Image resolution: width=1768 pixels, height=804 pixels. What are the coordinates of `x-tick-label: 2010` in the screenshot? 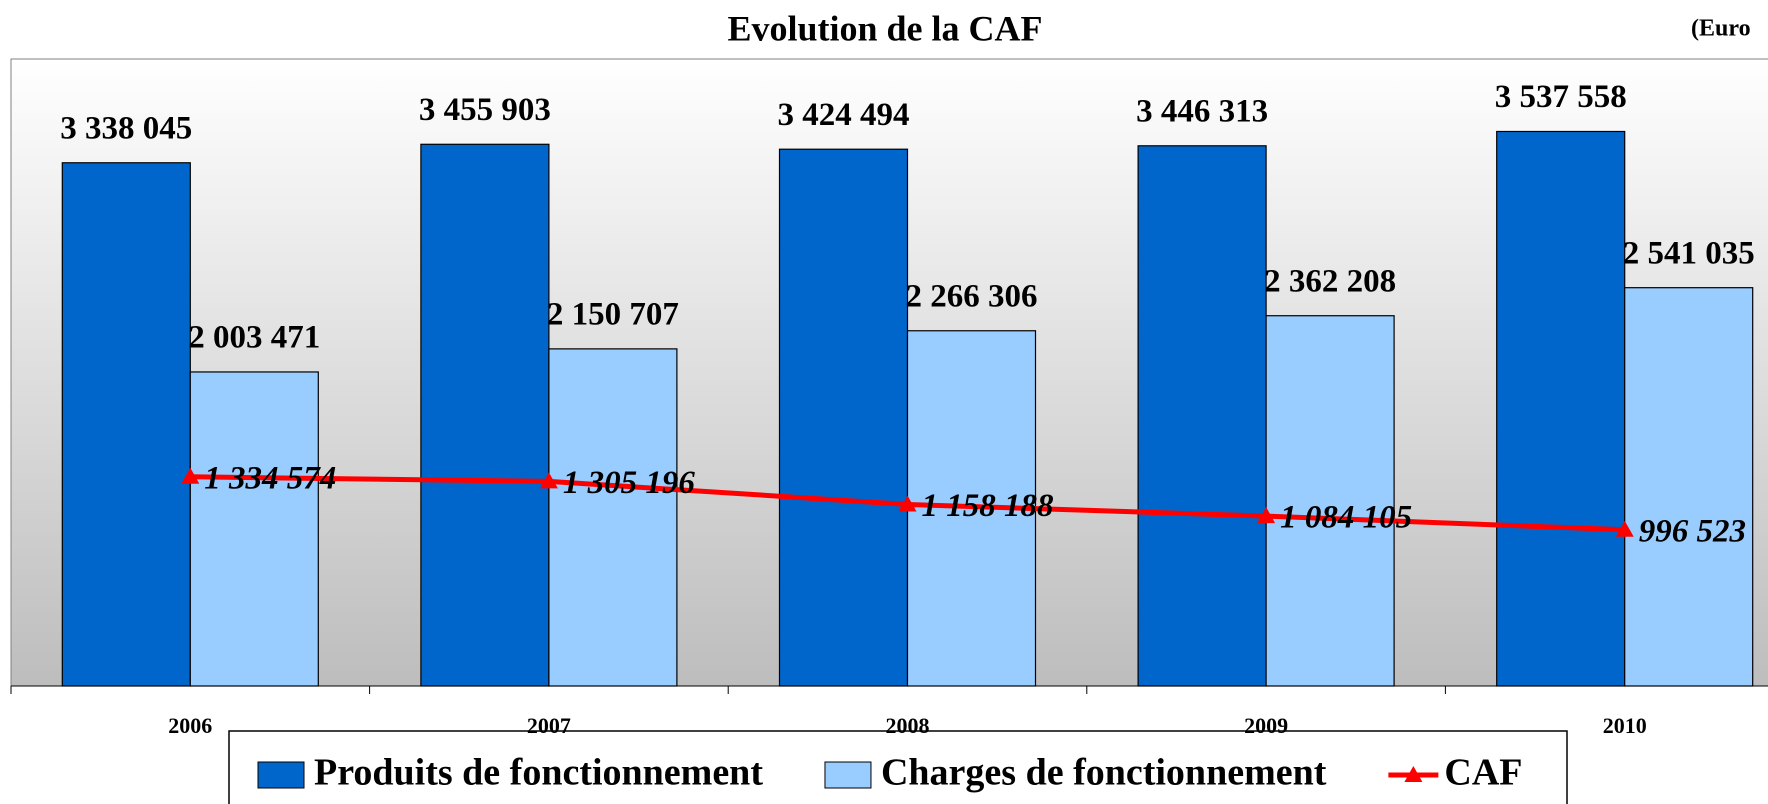 It's located at (1625, 725).